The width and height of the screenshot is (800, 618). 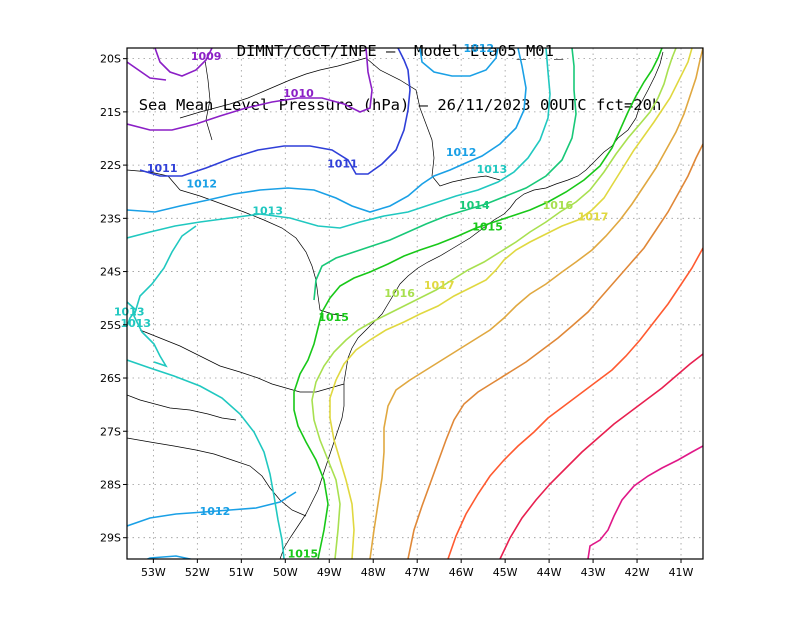 What do you see at coordinates (329, 572) in the screenshot?
I see `lon-tick-label: 49W` at bounding box center [329, 572].